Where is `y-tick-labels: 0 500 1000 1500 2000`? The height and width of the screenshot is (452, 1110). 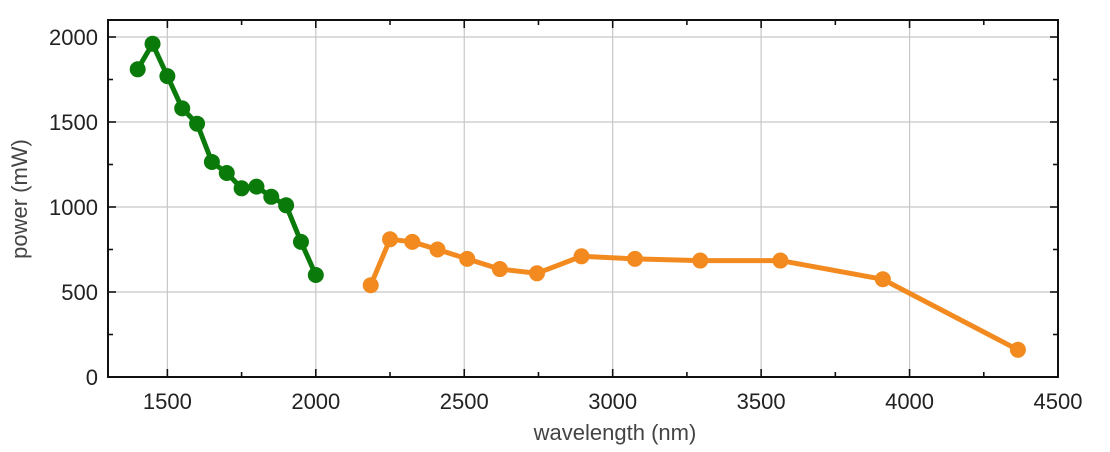
y-tick-labels: 0 500 1000 1500 2000 is located at coordinates (73, 207).